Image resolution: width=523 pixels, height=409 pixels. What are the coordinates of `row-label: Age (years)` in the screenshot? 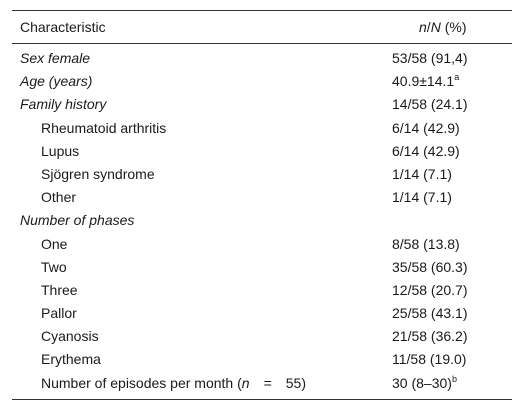 It's located at (56, 81).